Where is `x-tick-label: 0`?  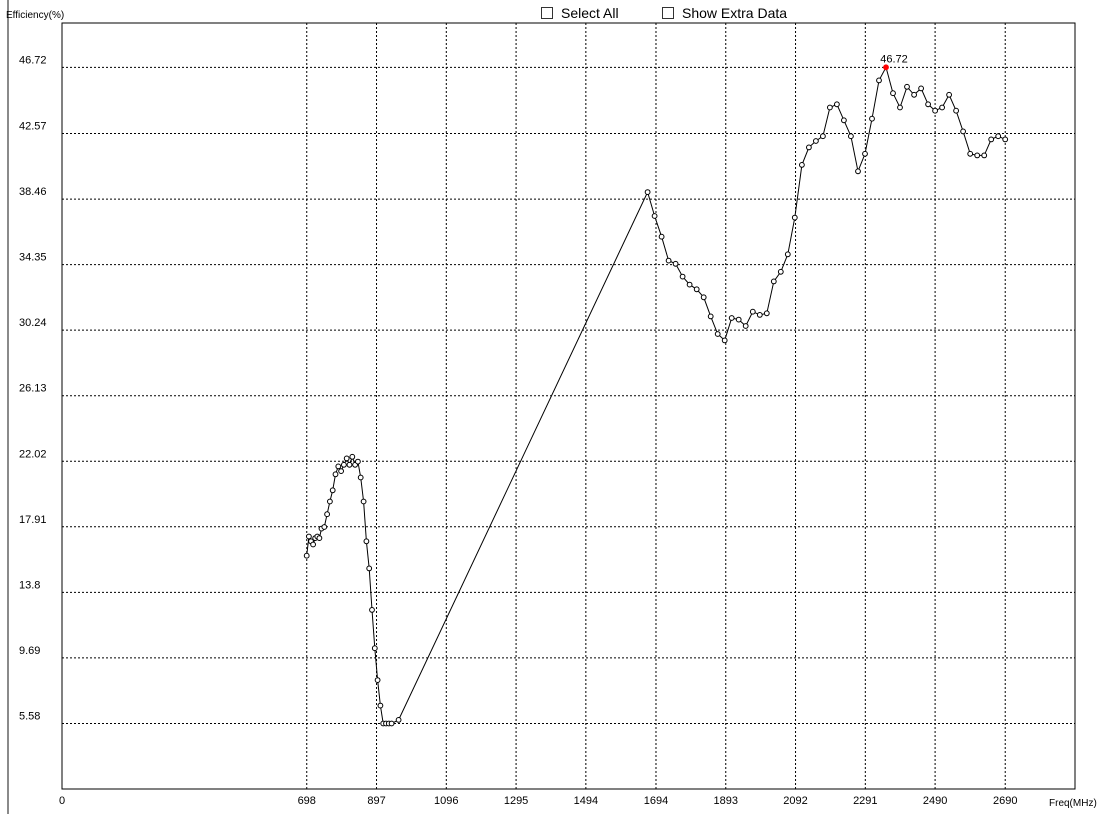
x-tick-label: 0 is located at coordinates (62, 801).